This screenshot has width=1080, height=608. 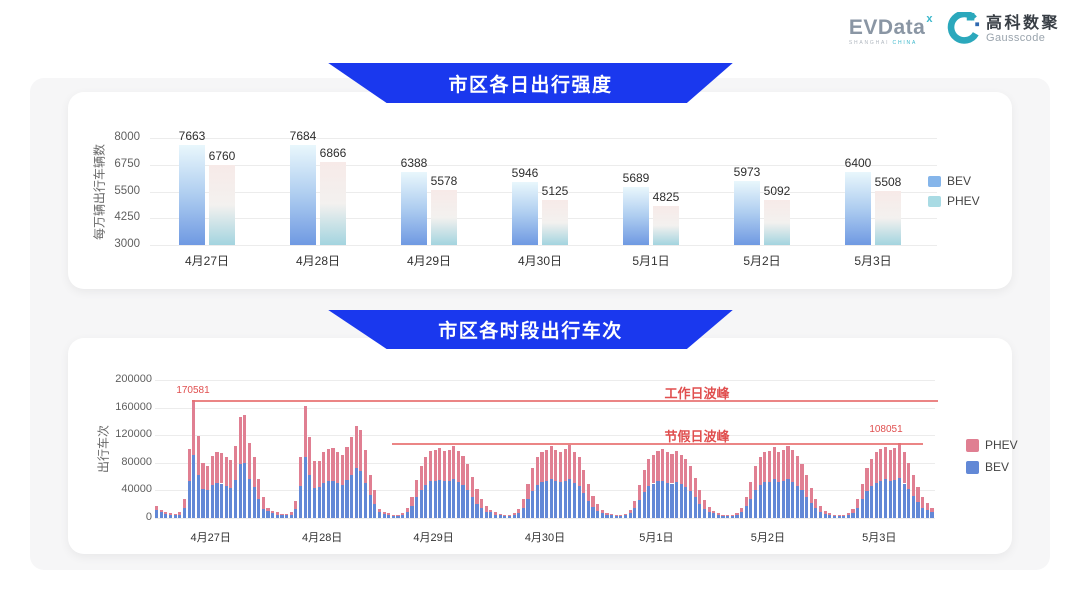 What do you see at coordinates (333, 203) in the screenshot?
I see `bar-phev-4月28日` at bounding box center [333, 203].